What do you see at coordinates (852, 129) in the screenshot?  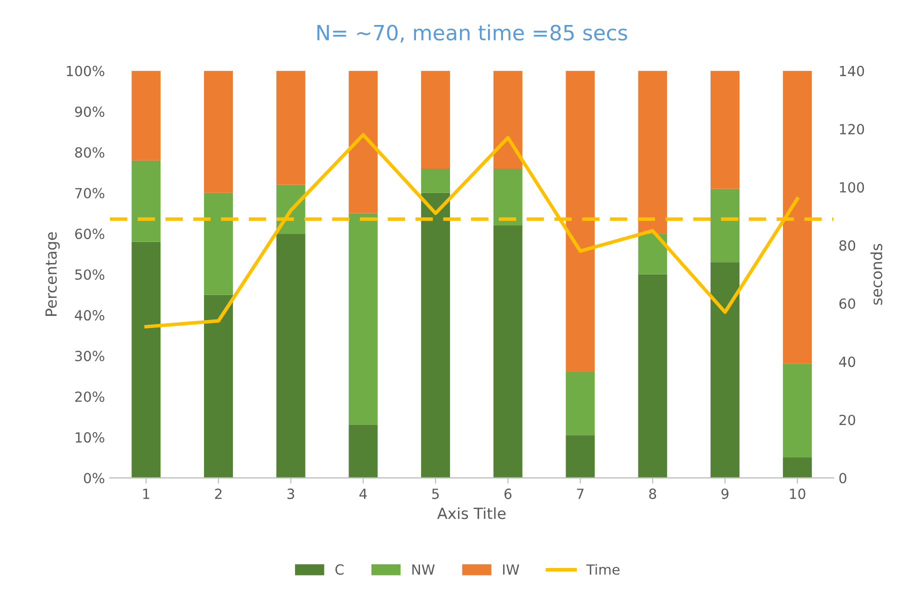 I see `y2-tick-label: 120` at bounding box center [852, 129].